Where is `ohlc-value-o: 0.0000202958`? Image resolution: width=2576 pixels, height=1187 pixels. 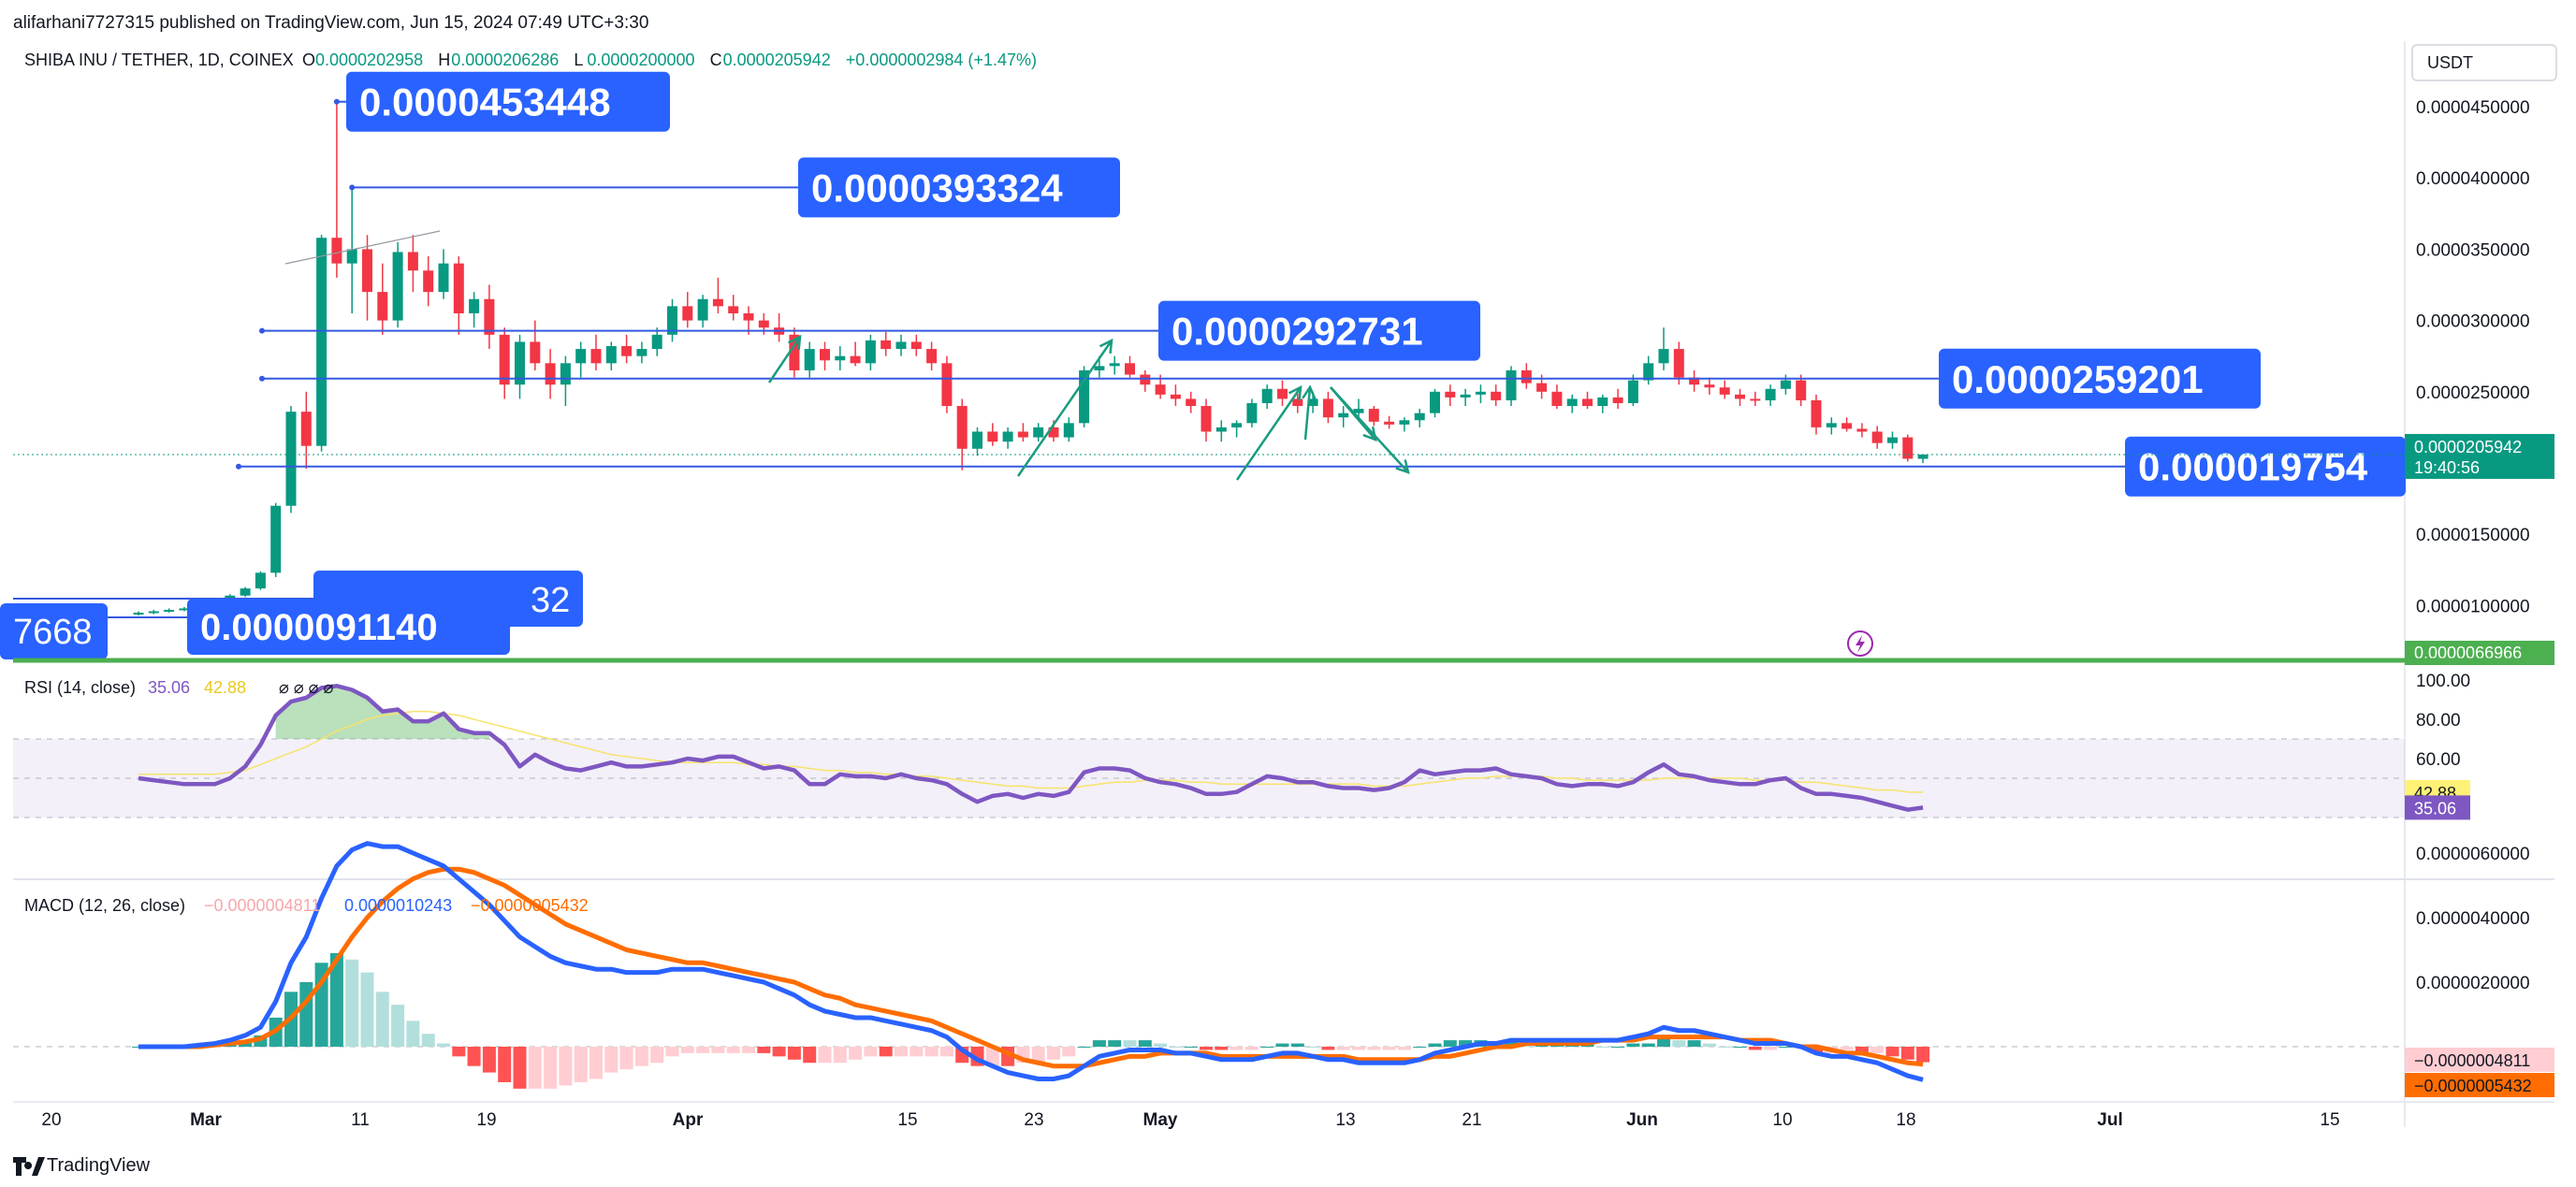
ohlc-value-o: 0.0000202958 is located at coordinates (369, 60).